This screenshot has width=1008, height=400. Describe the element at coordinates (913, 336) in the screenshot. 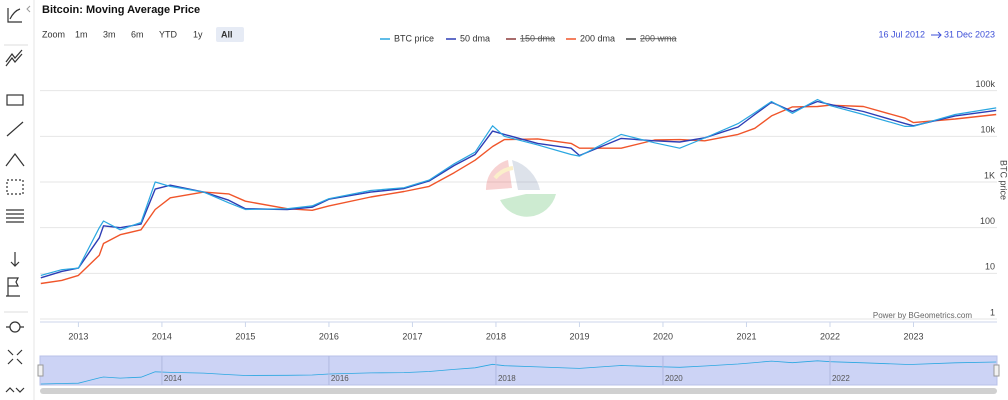

I see `x-tick-label: 2023` at that location.